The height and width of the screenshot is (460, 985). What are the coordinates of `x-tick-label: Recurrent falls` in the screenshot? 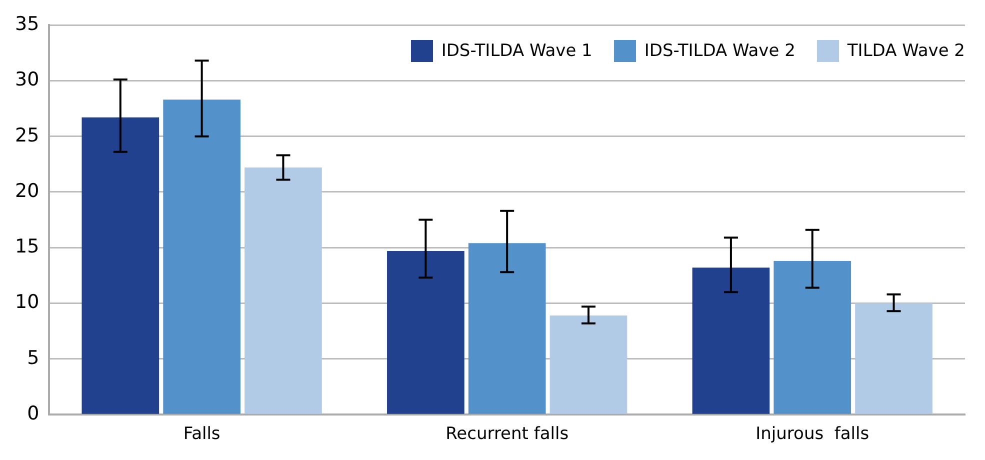 It's located at (507, 434).